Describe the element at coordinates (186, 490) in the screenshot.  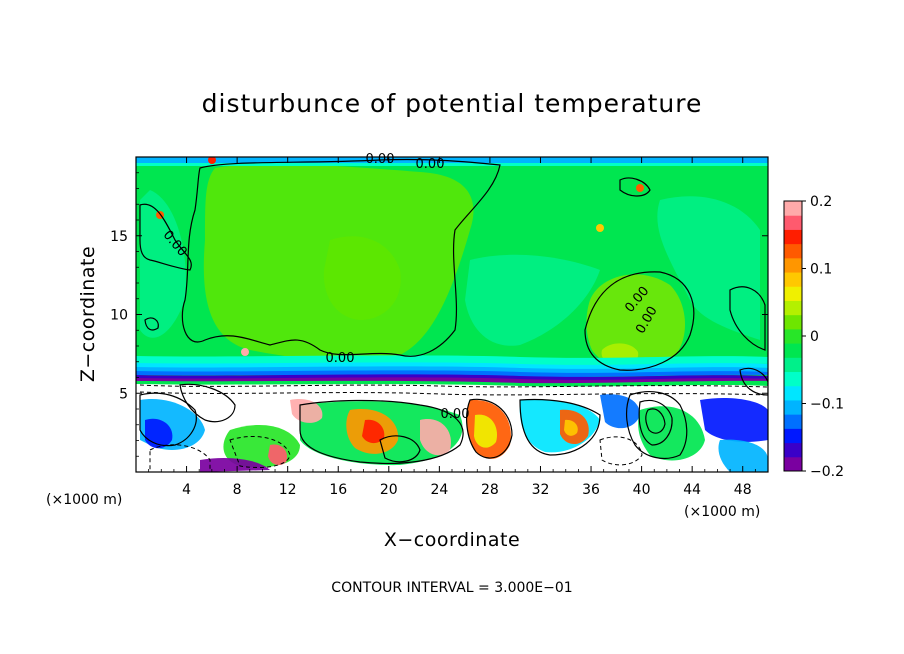
I see `x-tick-label-0: 4` at that location.